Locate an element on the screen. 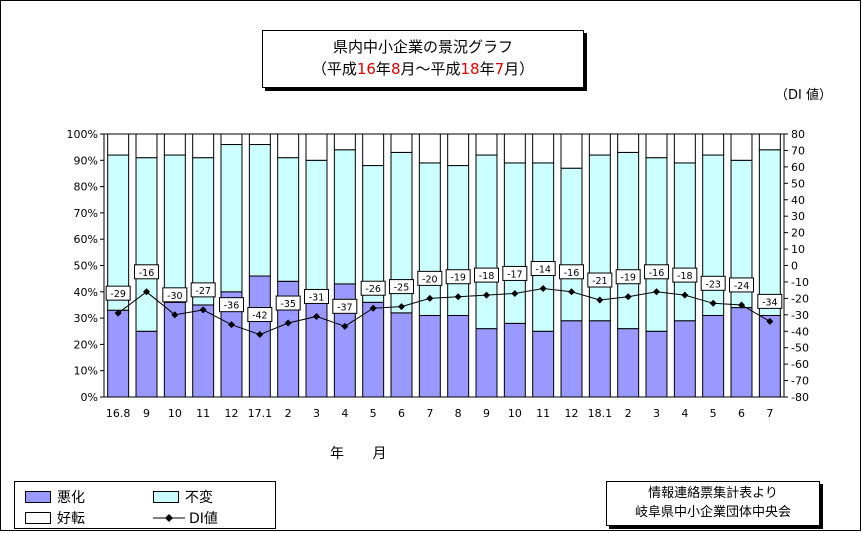 The image size is (863, 533). di-line is located at coordinates (444, 312).